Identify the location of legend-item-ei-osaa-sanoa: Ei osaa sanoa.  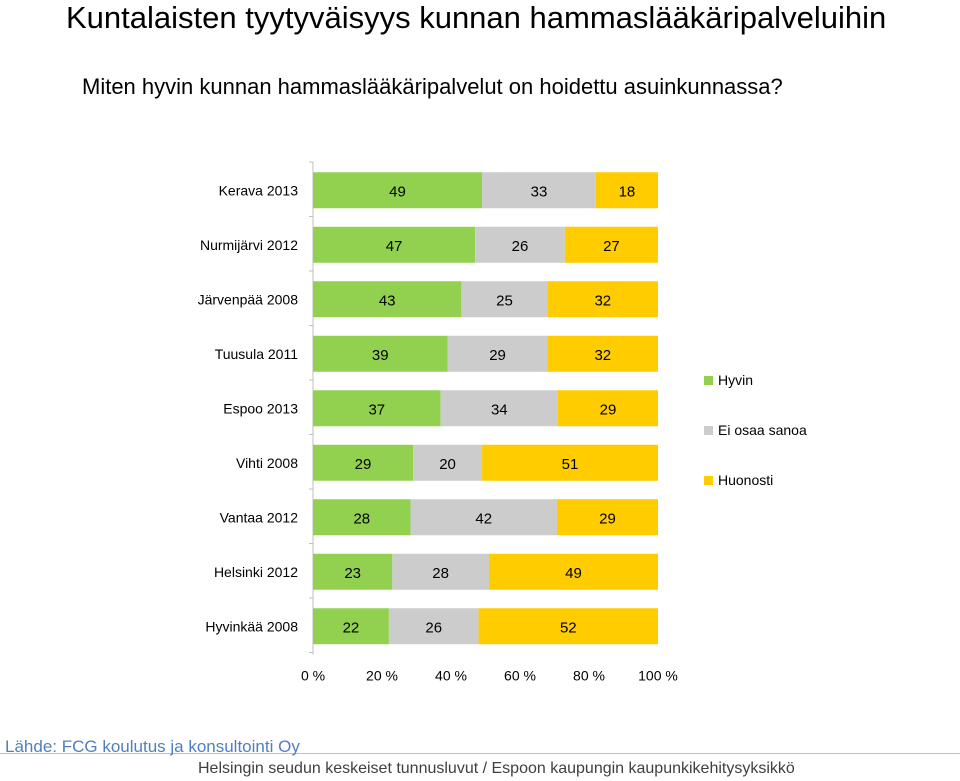
(755, 430).